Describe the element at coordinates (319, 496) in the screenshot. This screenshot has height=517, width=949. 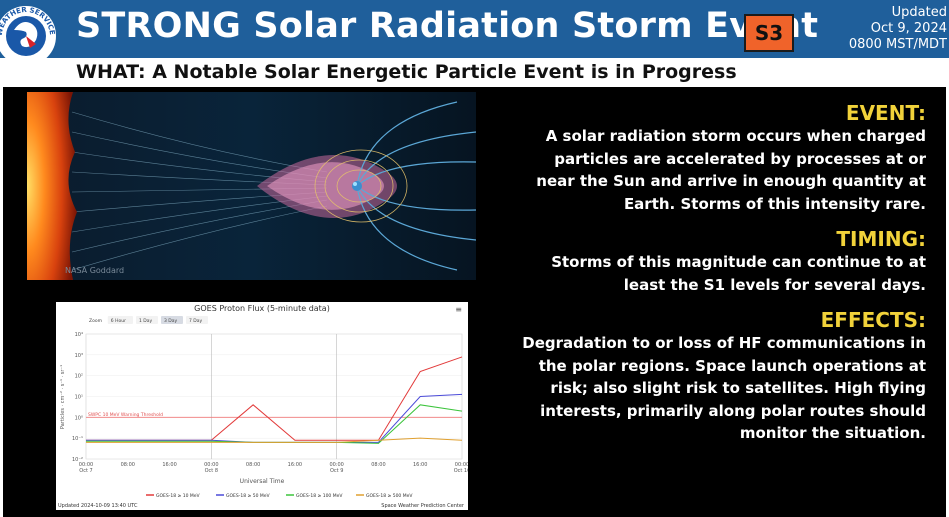
I see `legend-label: GOES-18 ≥ 100 MeV` at that location.